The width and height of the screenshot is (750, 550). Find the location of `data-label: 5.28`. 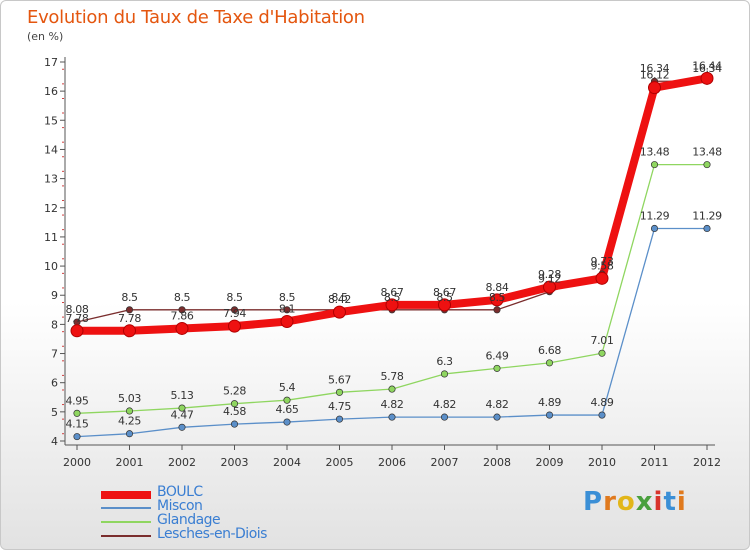

data-label: 5.28 is located at coordinates (234, 391).